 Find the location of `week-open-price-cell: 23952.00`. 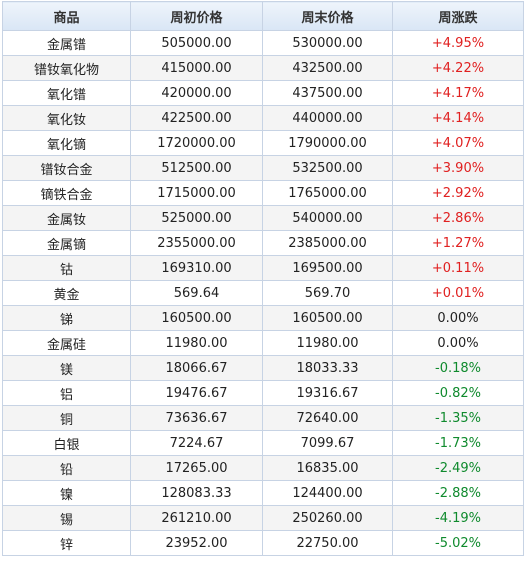

week-open-price-cell: 23952.00 is located at coordinates (196, 543).